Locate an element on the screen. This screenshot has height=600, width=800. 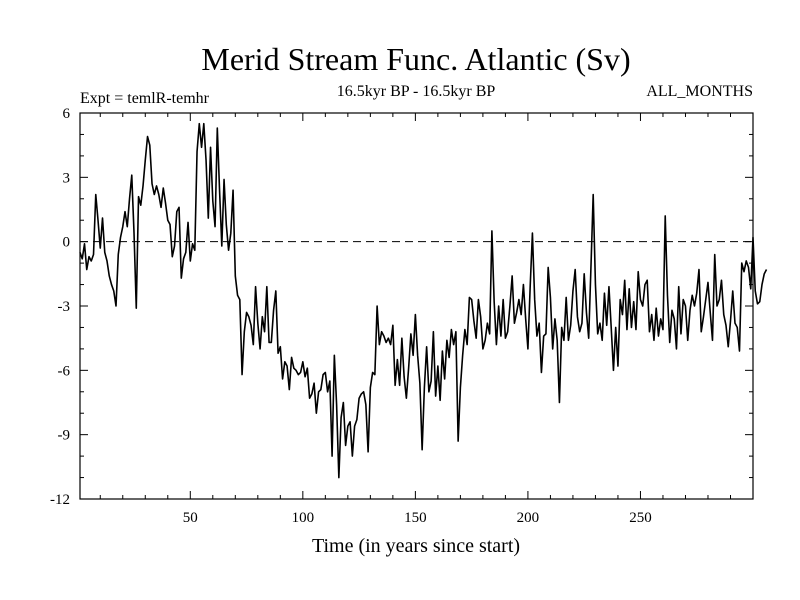
period-label: 16.5kyr BP - 16.5kyr BP is located at coordinates (416, 91).